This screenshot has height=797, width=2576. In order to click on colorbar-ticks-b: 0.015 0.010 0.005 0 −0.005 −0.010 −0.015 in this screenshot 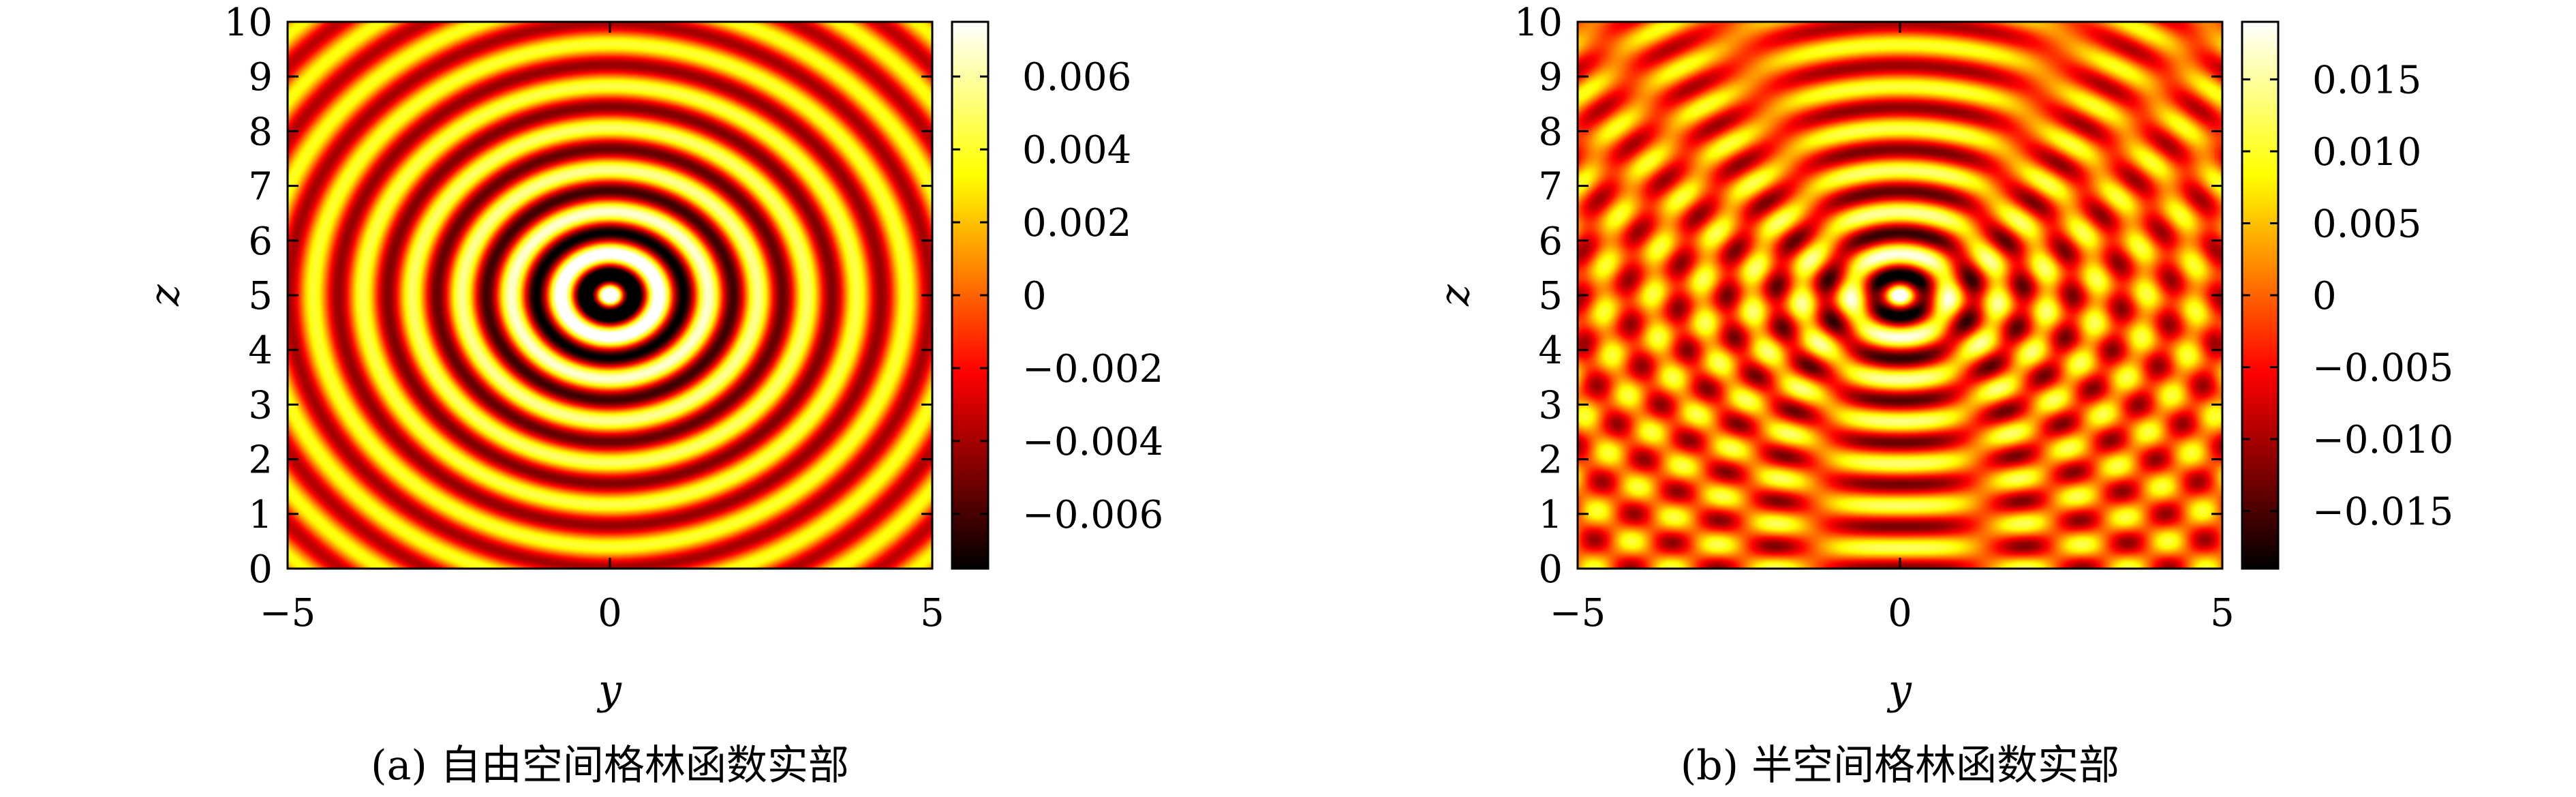, I will do `click(2347, 296)`.